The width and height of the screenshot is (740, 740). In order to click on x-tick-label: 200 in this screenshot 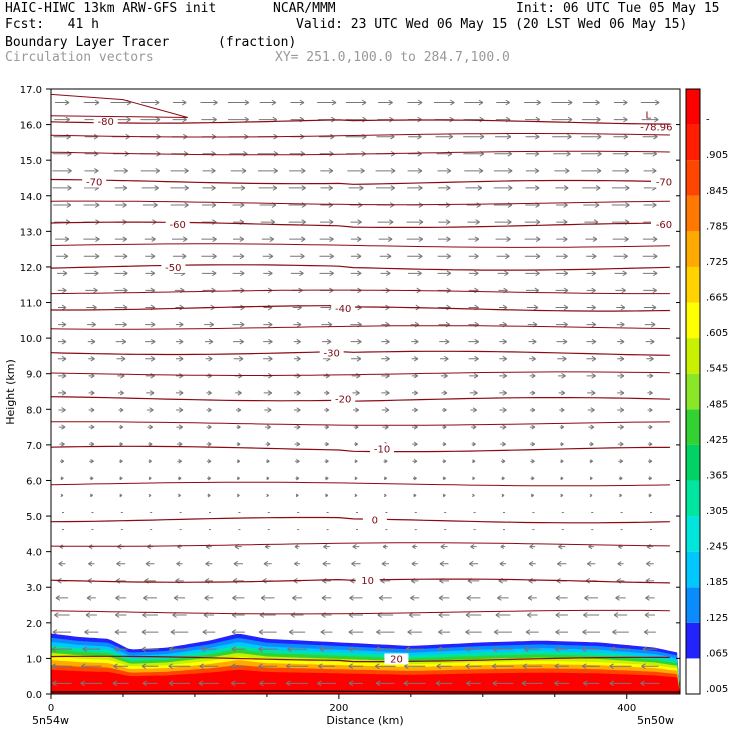, I will do `click(338, 708)`.